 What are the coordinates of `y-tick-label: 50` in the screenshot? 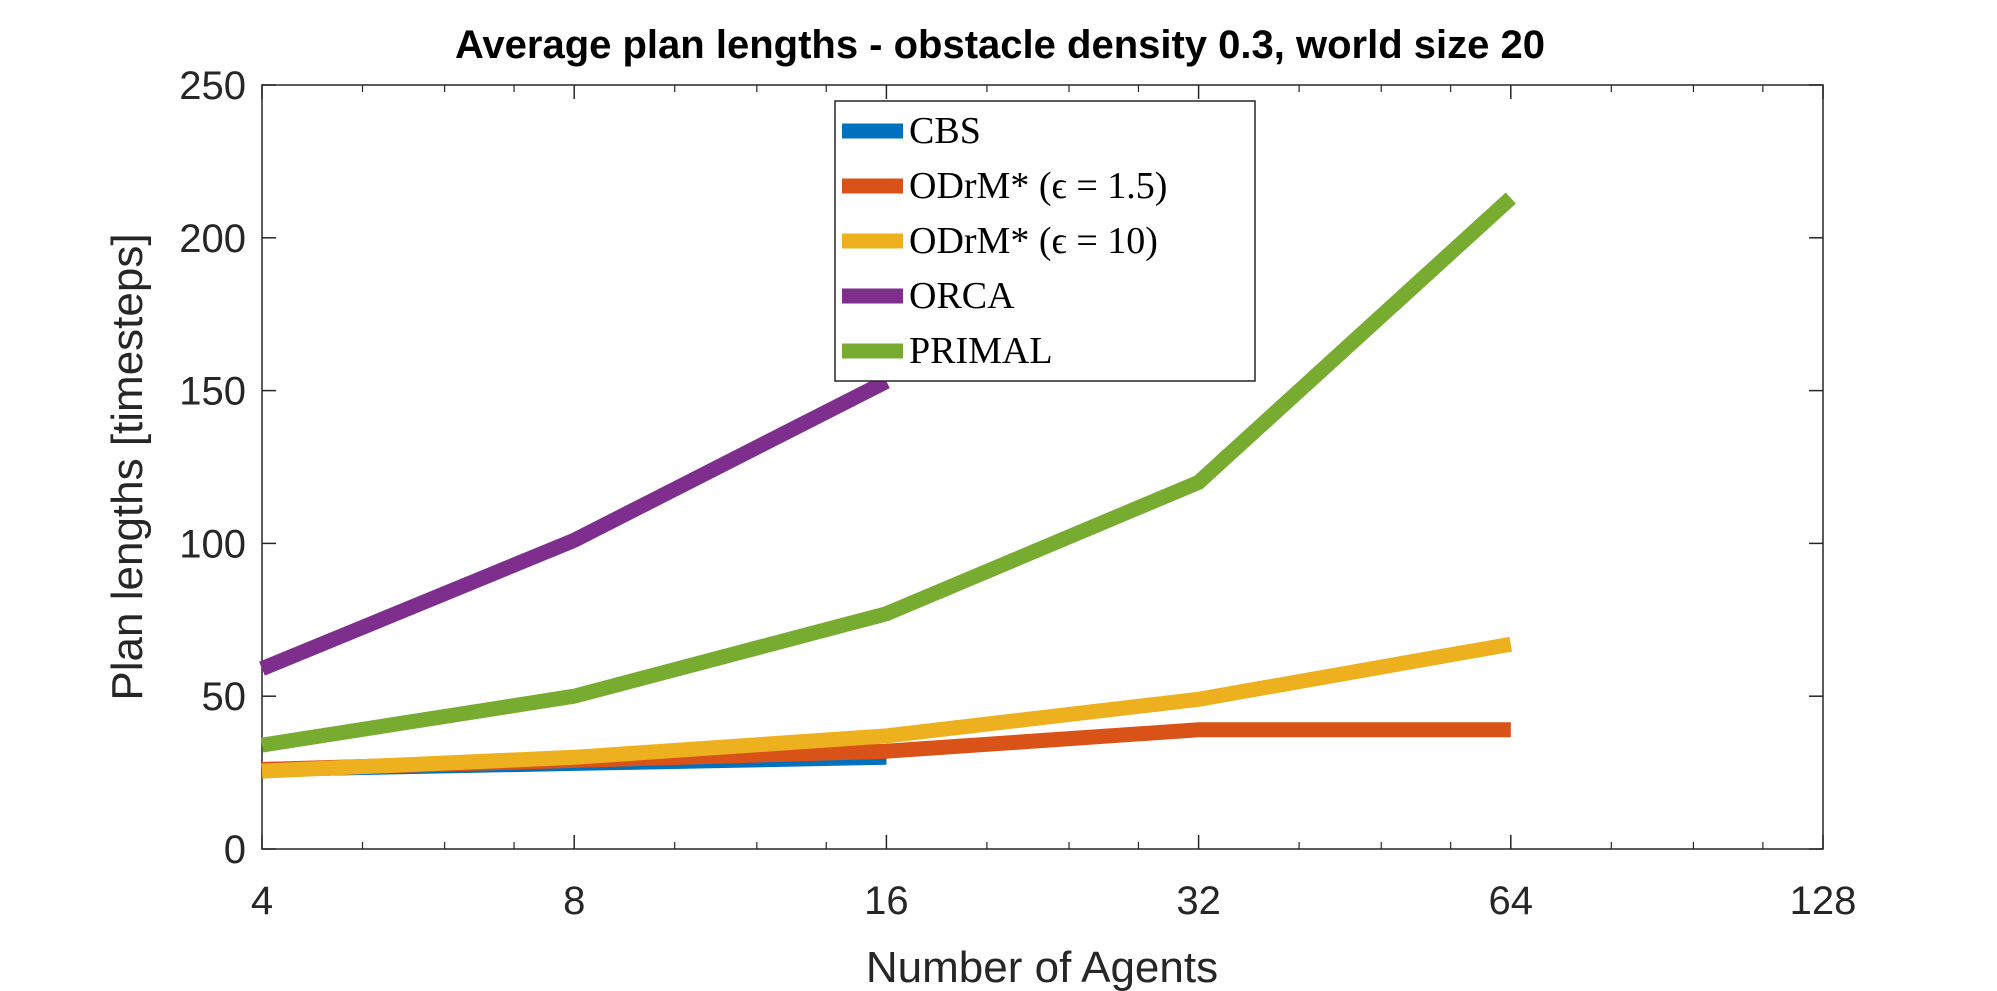 It's located at (224, 697).